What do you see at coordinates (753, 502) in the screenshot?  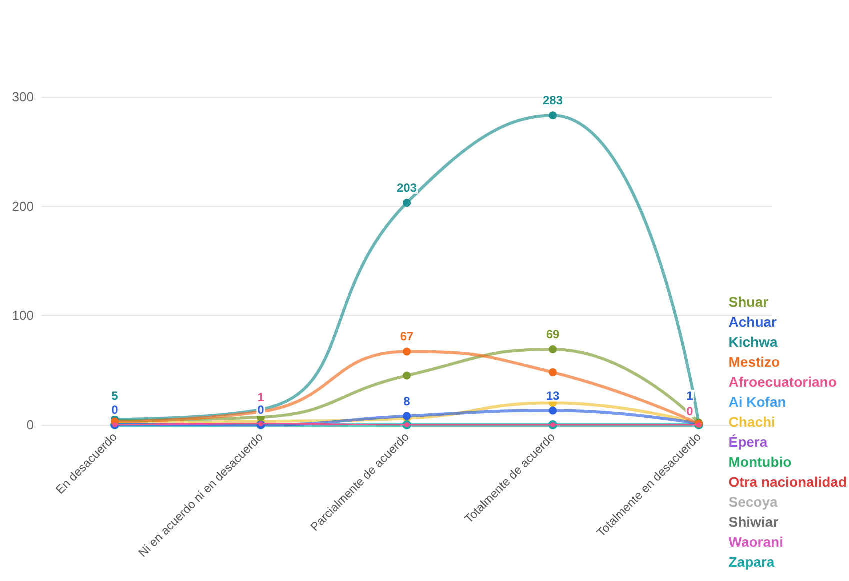 I see `legend-label: Secoya` at bounding box center [753, 502].